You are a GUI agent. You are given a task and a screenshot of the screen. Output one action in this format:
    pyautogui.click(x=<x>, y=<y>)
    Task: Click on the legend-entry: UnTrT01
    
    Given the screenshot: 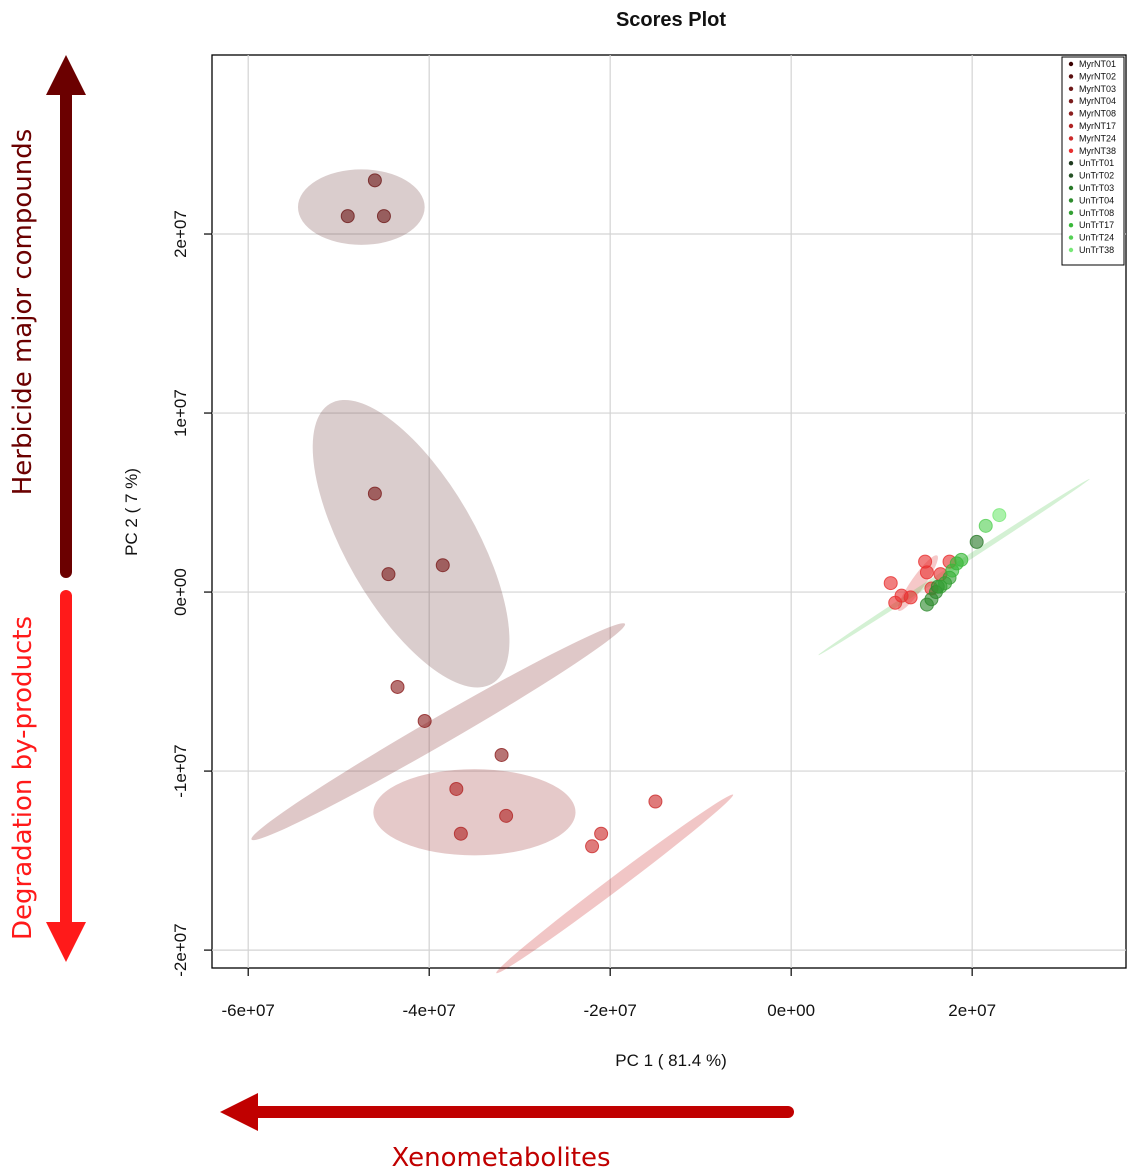 What is the action you would take?
    pyautogui.click(x=1096, y=163)
    